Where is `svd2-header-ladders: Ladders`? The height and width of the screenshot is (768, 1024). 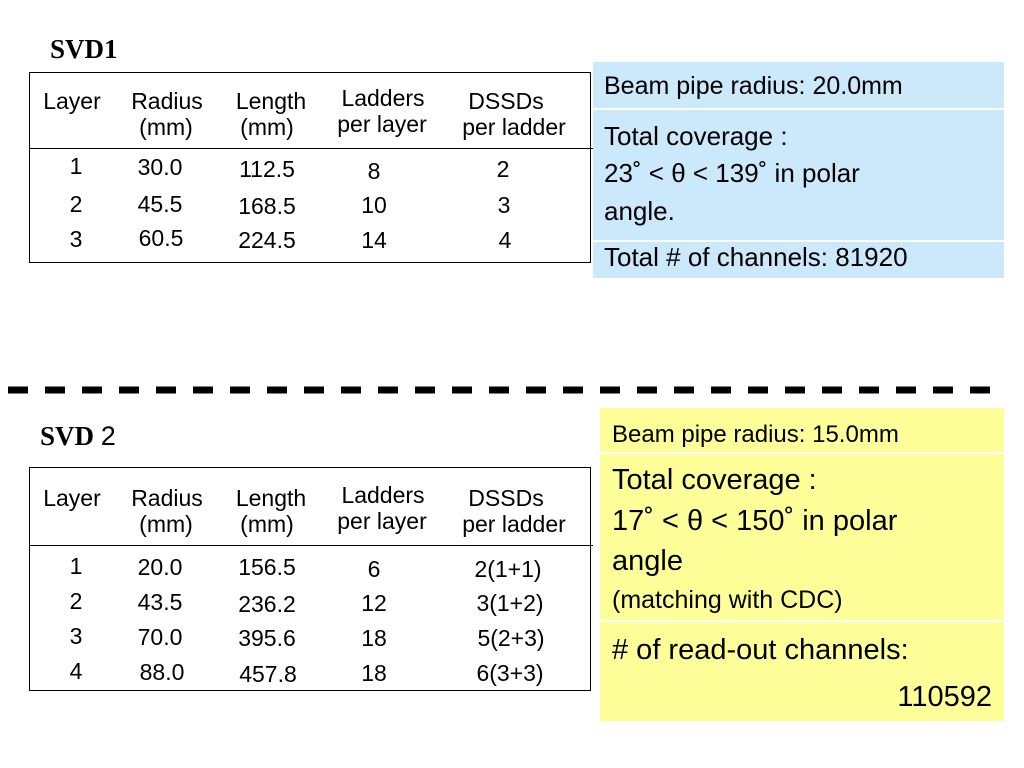
svd2-header-ladders: Ladders is located at coordinates (383, 495).